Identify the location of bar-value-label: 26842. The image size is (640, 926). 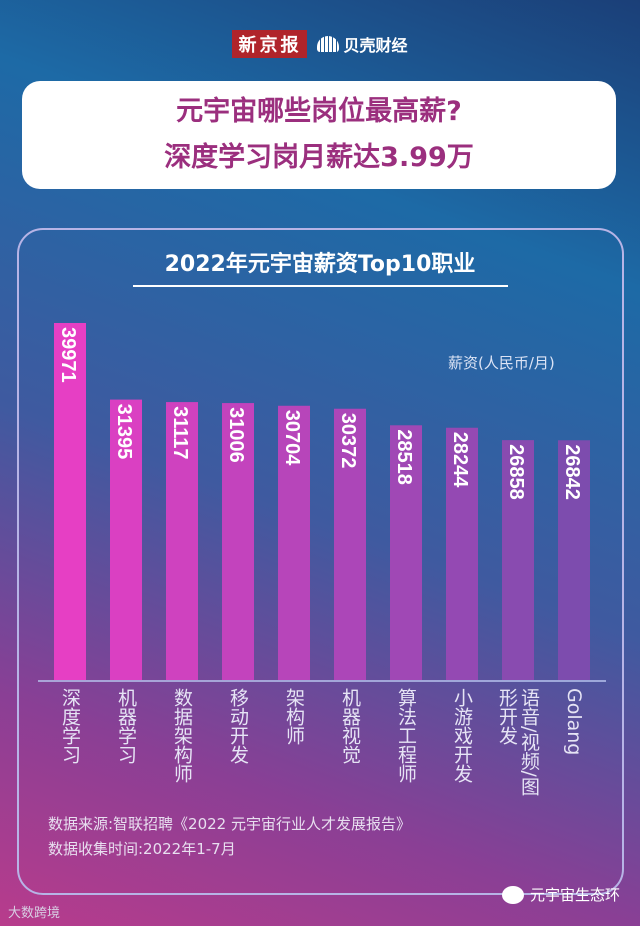
(572, 472).